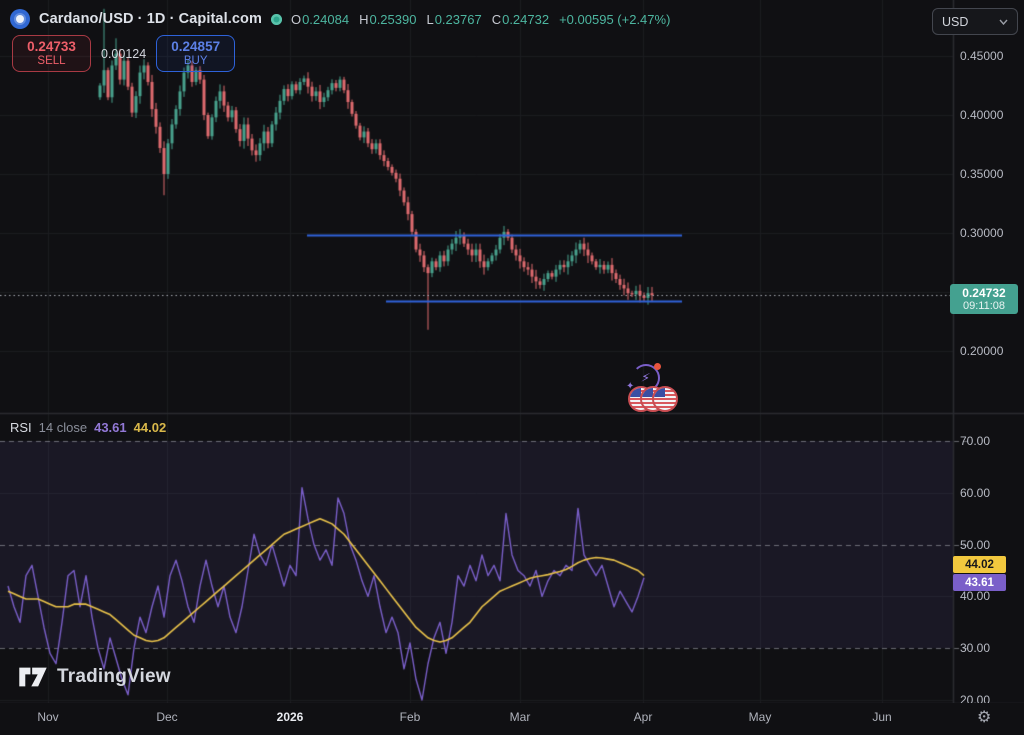 This screenshot has width=1024, height=735. What do you see at coordinates (196, 47) in the screenshot?
I see `buy-price: 0.24857` at bounding box center [196, 47].